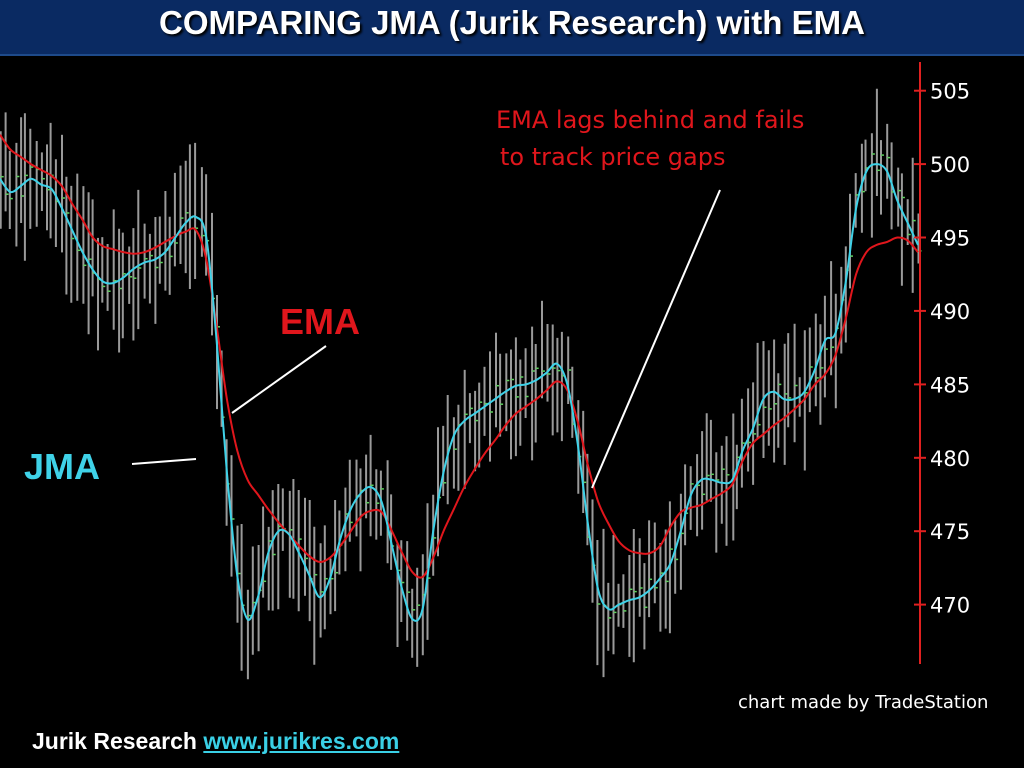  What do you see at coordinates (950, 606) in the screenshot?
I see `price-axis-tick-label: 470` at bounding box center [950, 606].